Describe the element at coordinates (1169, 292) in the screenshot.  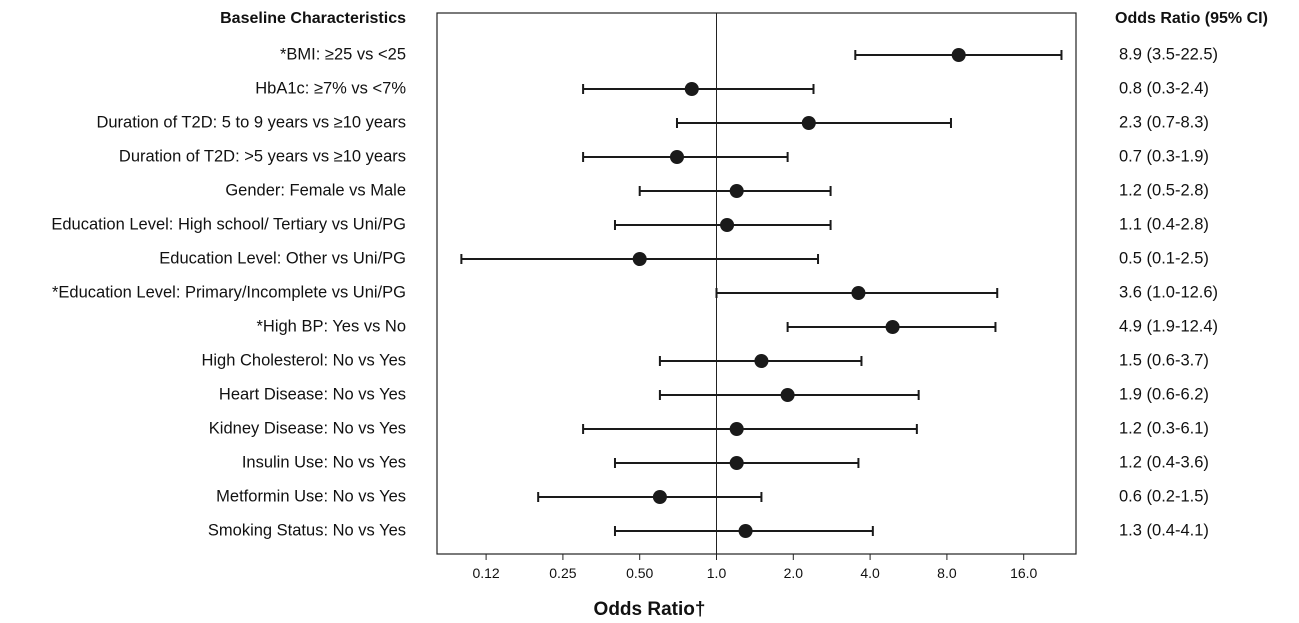
I see `odds-ratio-text: 3.6 (1.0-12.6)` at that location.